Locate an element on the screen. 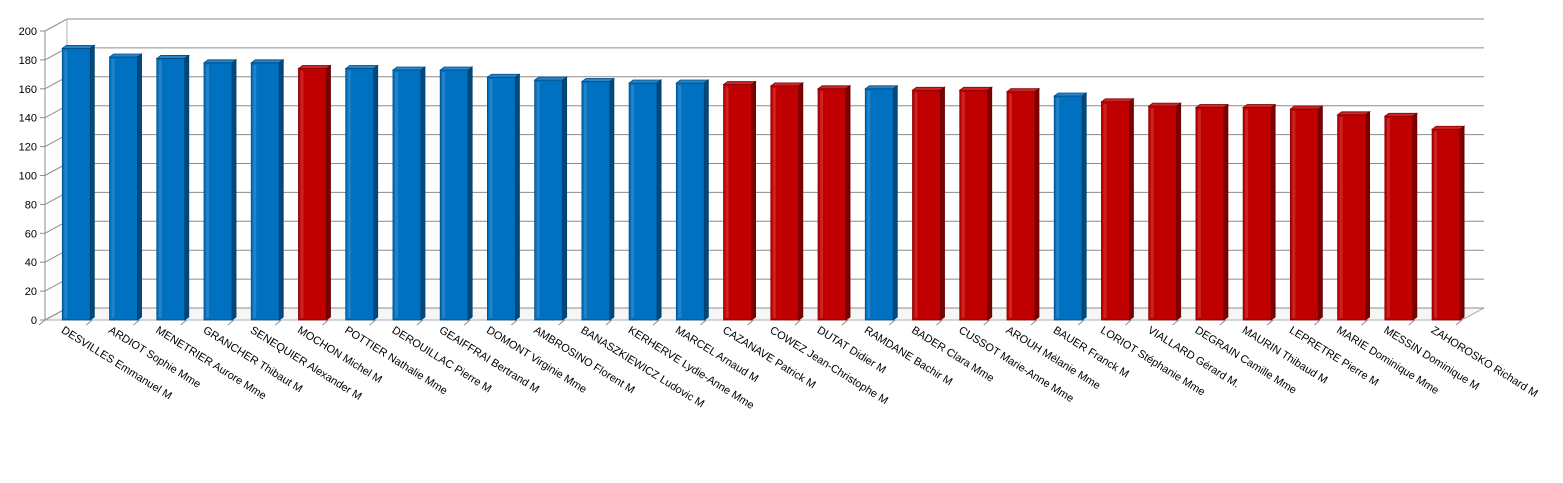 The image size is (1563, 483). y-tick-label: 0 is located at coordinates (34, 321).